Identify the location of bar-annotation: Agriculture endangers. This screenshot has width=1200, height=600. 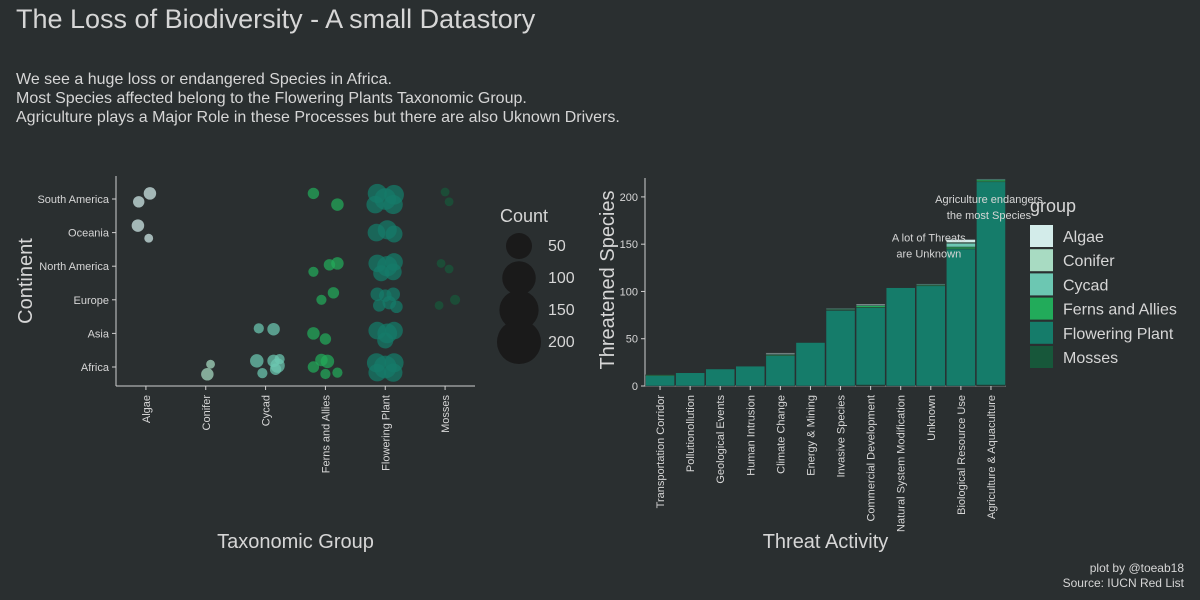
(989, 200).